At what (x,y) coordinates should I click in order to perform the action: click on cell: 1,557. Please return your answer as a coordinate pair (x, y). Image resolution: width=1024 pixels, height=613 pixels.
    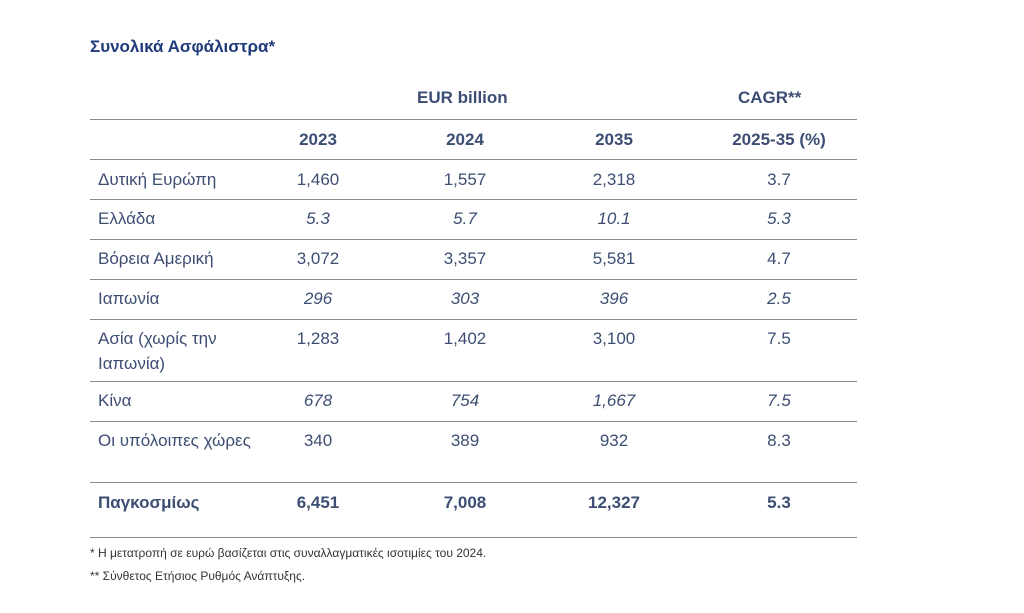
    Looking at the image, I should click on (465, 179).